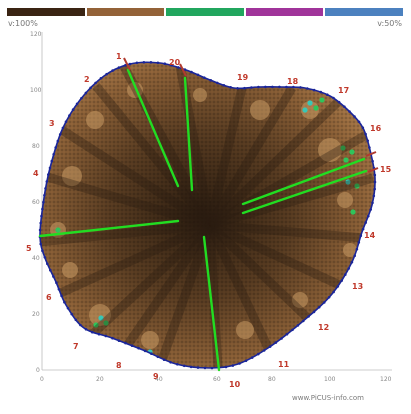  What do you see at coordinates (36, 34) in the screenshot?
I see `y-tick-120: 120` at bounding box center [36, 34].